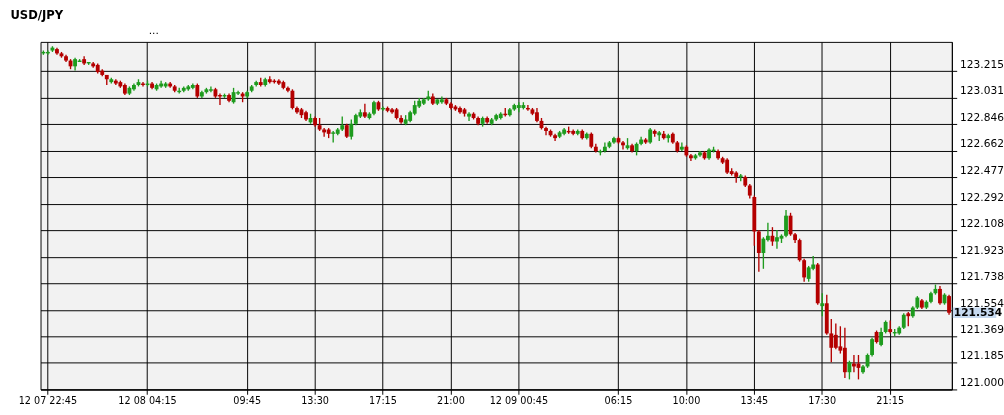  Describe the element at coordinates (37, 14) in the screenshot. I see `chart-title: USD/JPY` at that location.